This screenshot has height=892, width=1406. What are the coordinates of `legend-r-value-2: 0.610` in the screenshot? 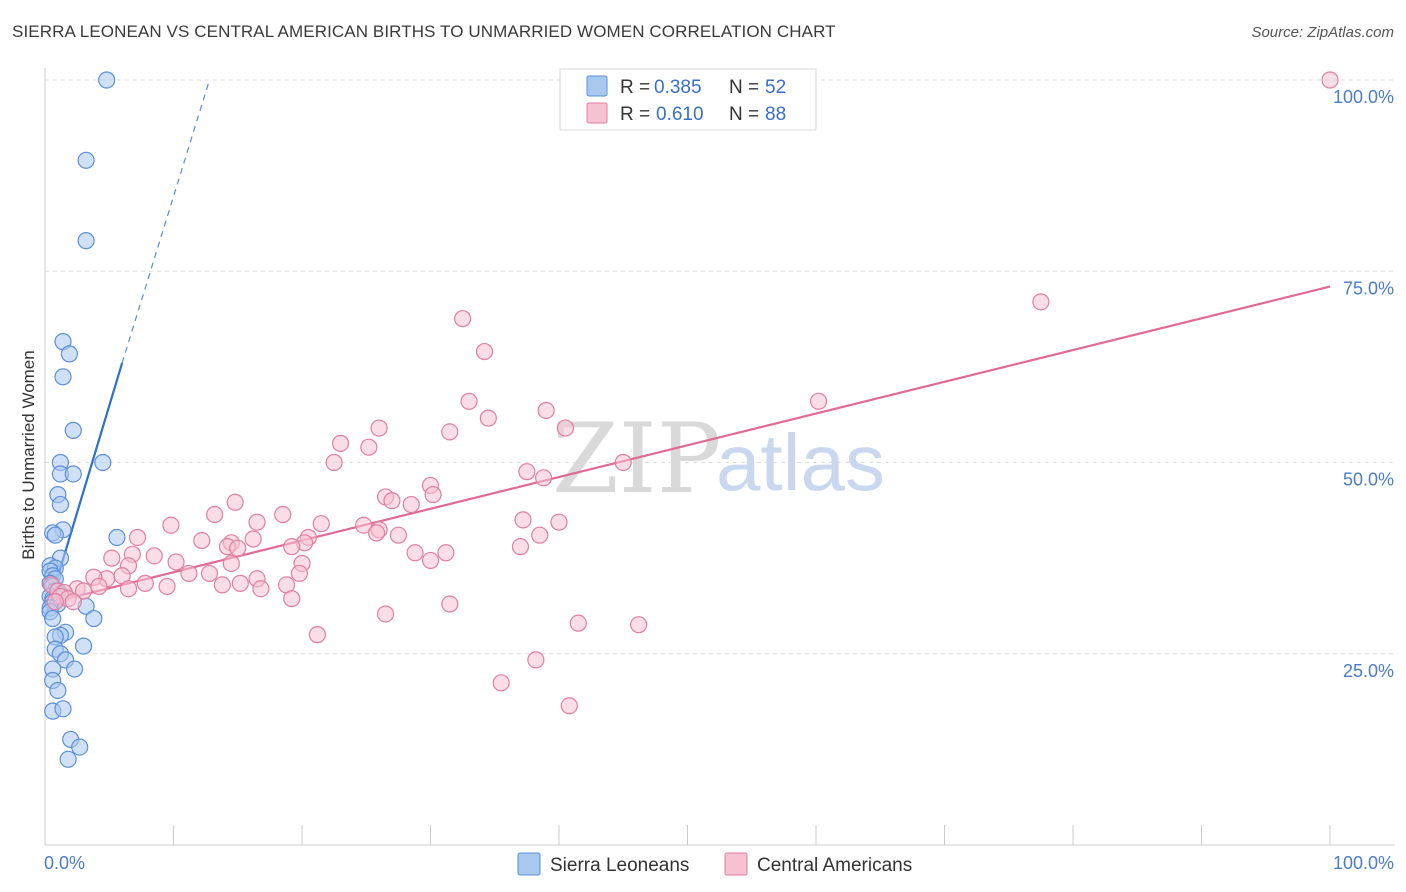 It's located at (680, 114).